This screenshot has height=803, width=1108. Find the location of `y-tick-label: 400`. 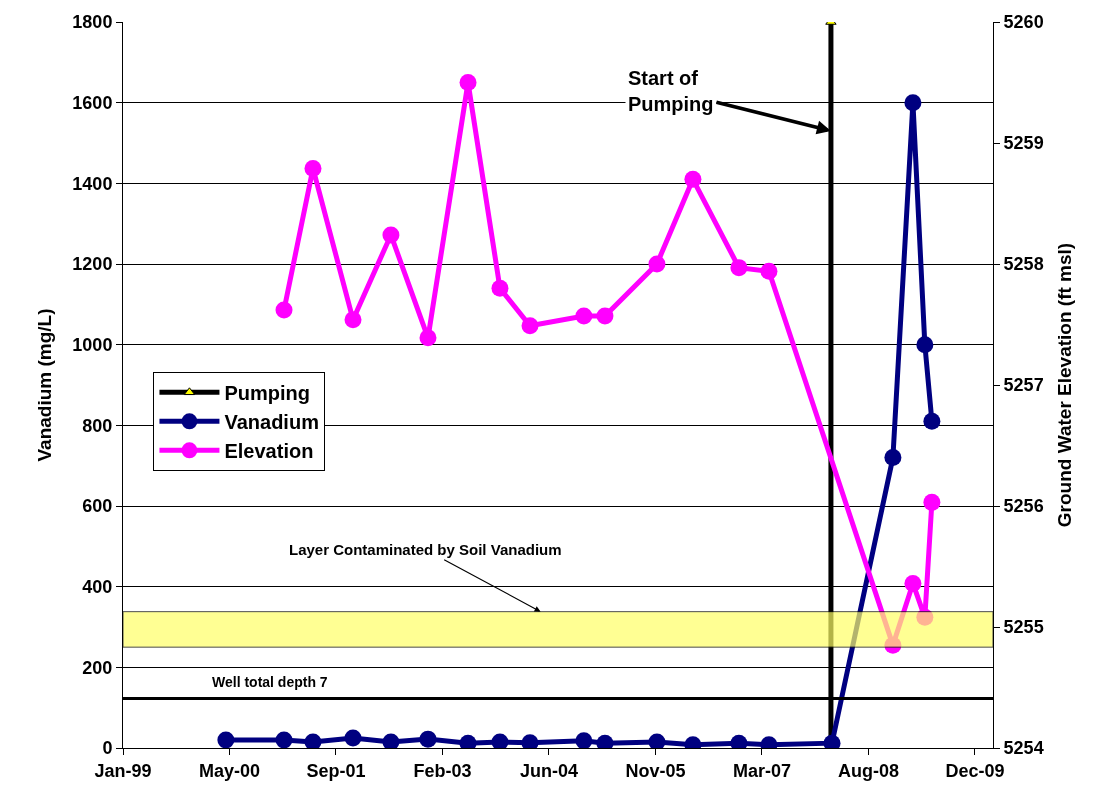

y-tick-label: 400 is located at coordinates (97, 586).